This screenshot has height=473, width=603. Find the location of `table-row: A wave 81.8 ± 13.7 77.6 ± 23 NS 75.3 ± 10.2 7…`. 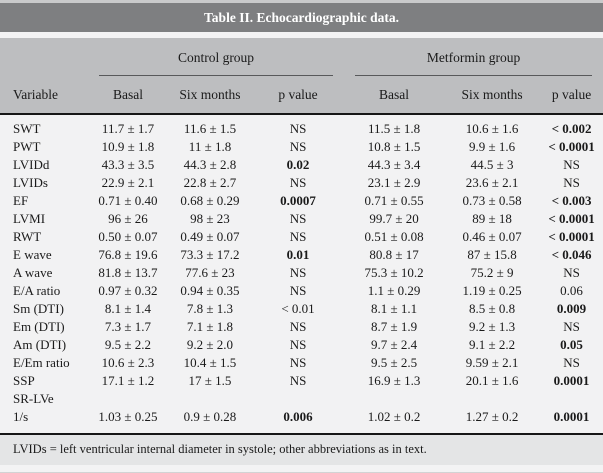

table-row: A wave 81.8 ± 13.7 77.6 ± 23 NS 75.3 ± 10.2 7… is located at coordinates (301, 273).